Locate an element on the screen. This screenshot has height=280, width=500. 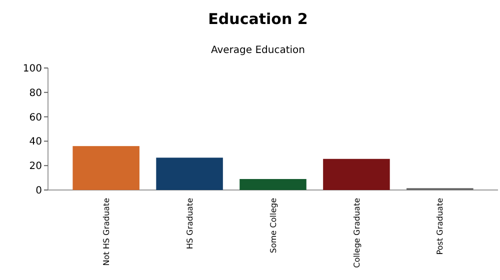
x-tick-label: College Graduate is located at coordinates (357, 233).